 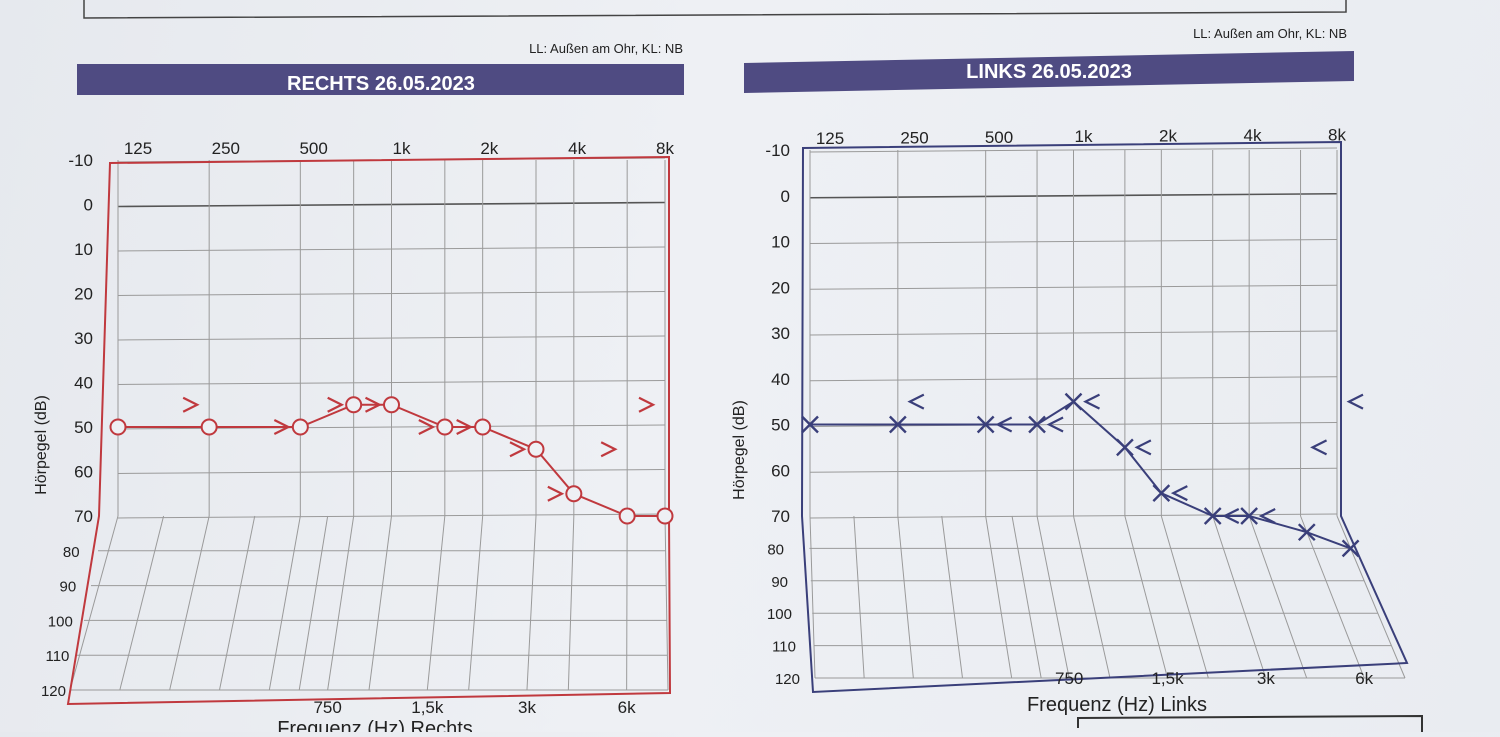 What do you see at coordinates (83, 294) in the screenshot?
I see `y-tick-label: 20` at bounding box center [83, 294].